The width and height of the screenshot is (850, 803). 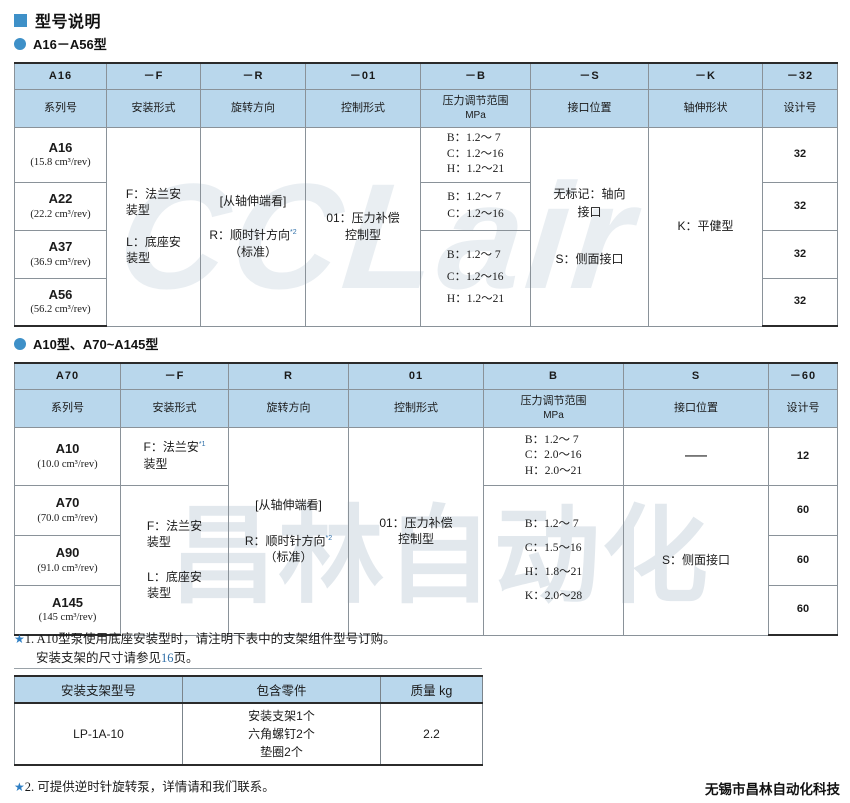 What do you see at coordinates (288, 531) in the screenshot?
I see `t2-rotation: [从轴伸端看] R：顺时针方向*2 （标准）` at bounding box center [288, 531].